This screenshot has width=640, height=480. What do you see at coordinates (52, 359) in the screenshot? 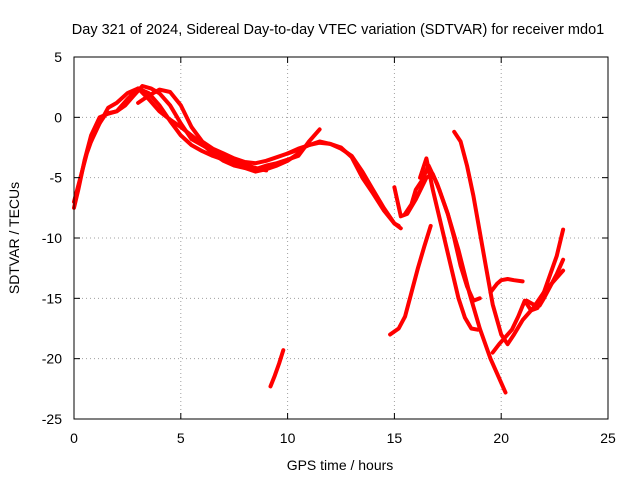
I see `y-tick-label: -20` at bounding box center [52, 359].